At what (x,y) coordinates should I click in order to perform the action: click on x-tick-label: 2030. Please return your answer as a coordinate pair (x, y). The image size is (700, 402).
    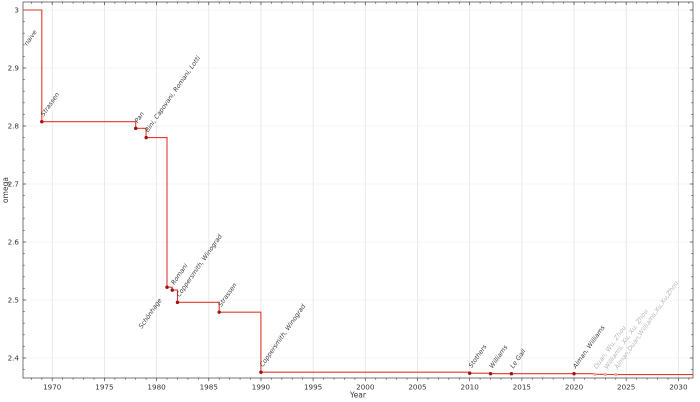
    Looking at the image, I should click on (678, 387).